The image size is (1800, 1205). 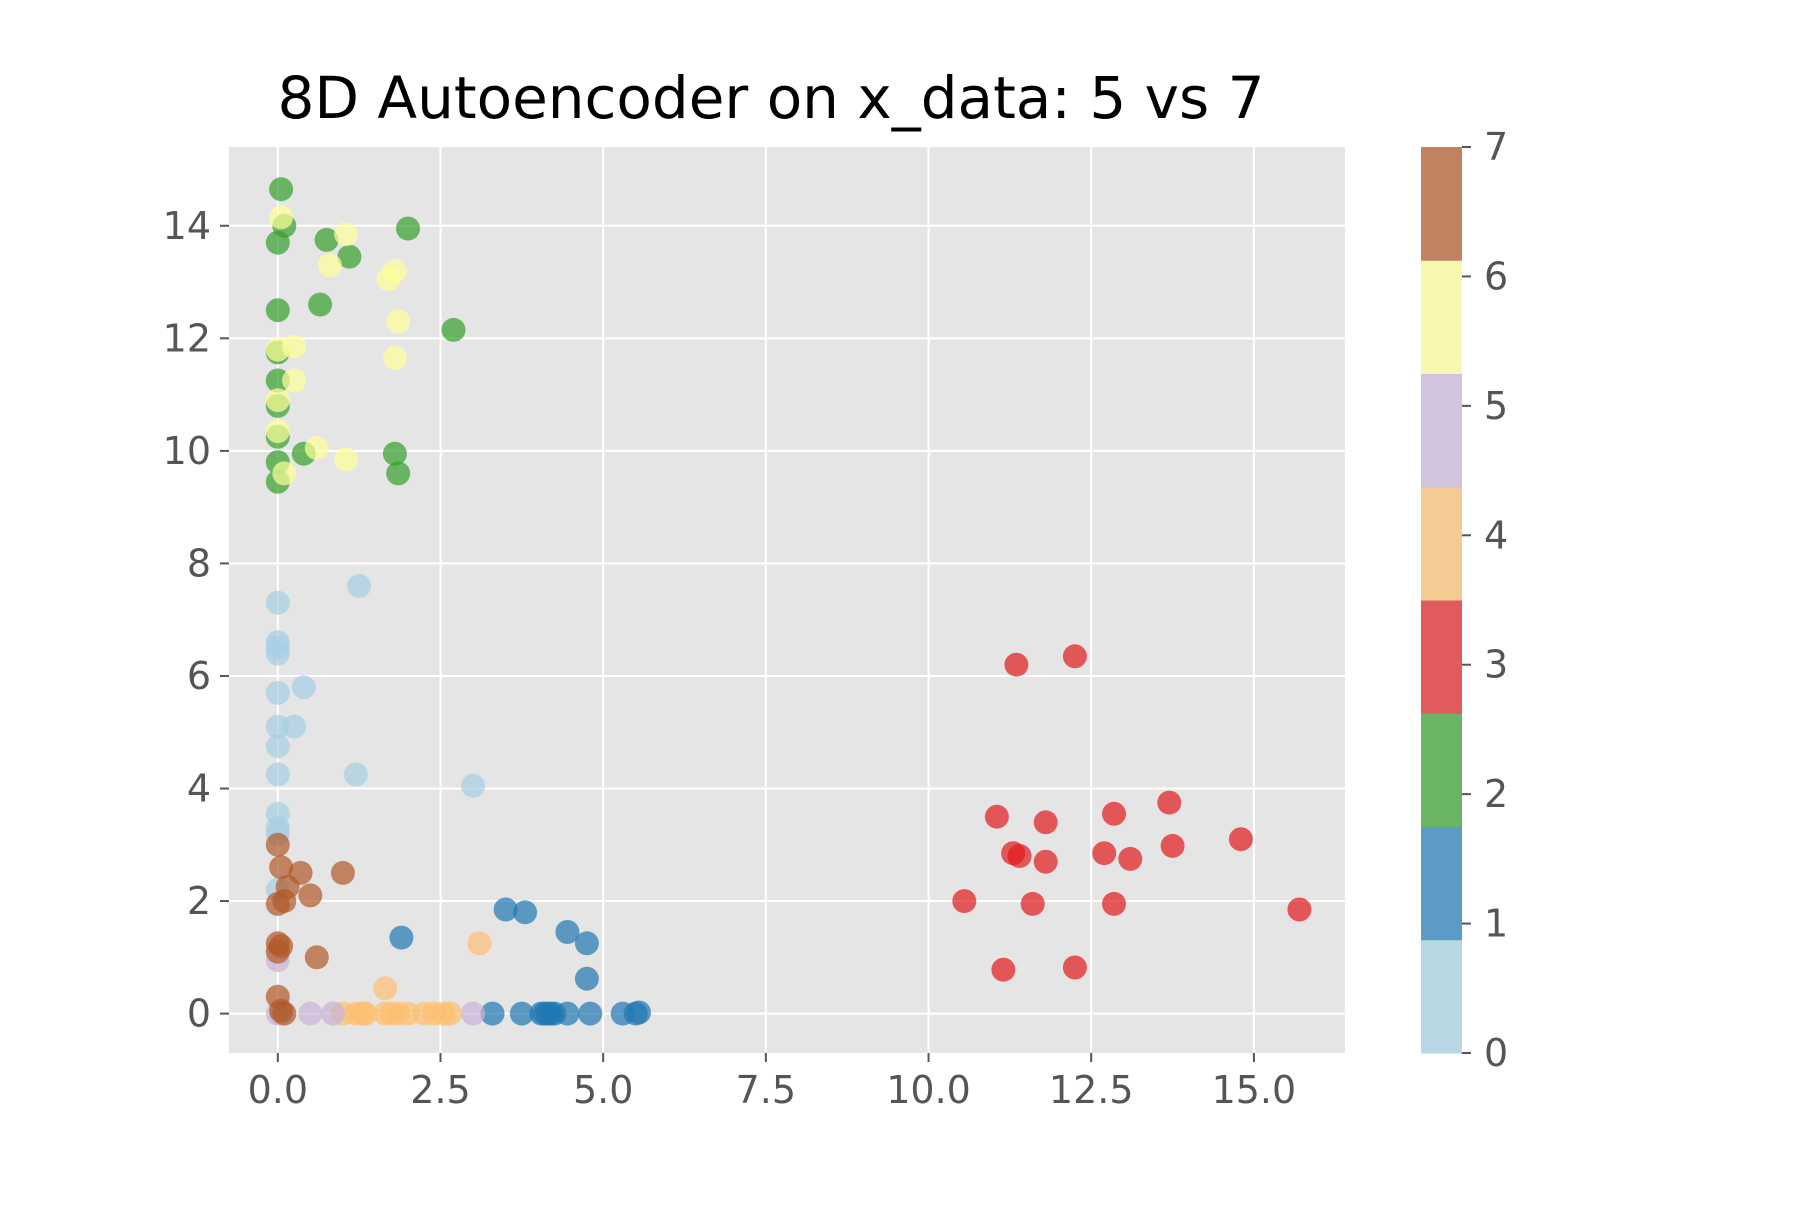 What do you see at coordinates (187, 226) in the screenshot?
I see `y-tick-label: 14` at bounding box center [187, 226].